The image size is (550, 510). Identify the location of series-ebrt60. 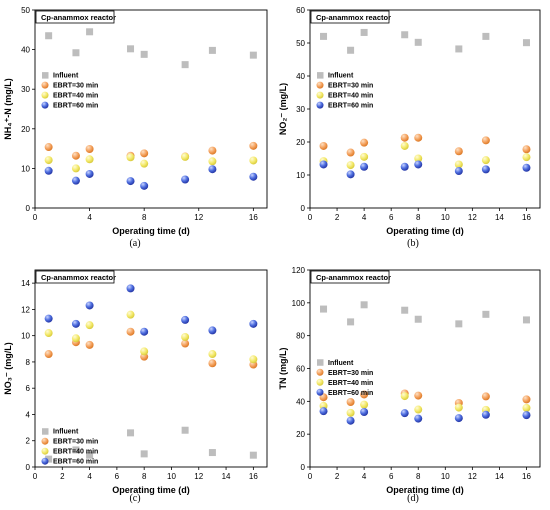
(151, 177).